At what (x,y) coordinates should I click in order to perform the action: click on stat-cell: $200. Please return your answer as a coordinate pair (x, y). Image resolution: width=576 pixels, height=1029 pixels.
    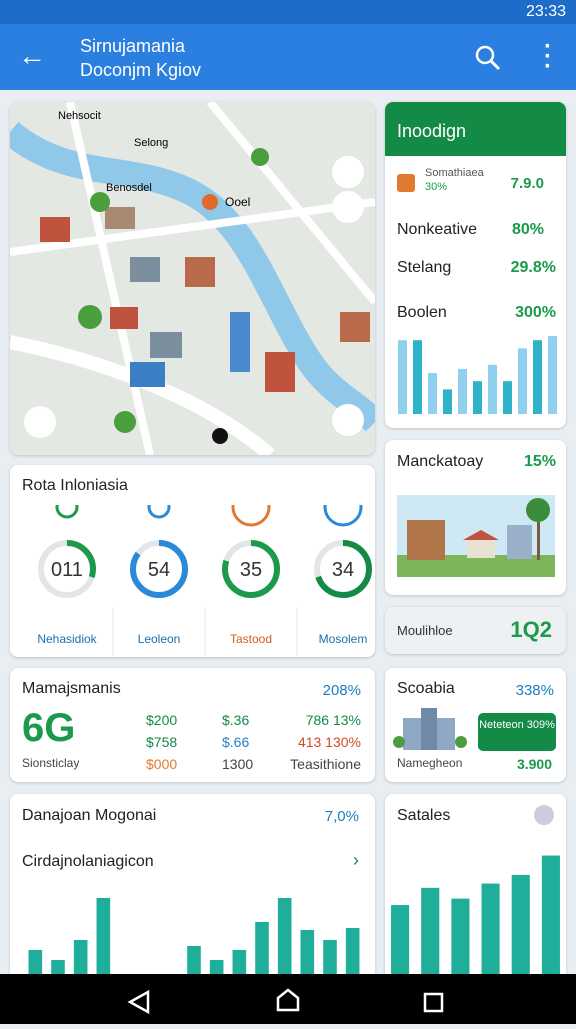
    Looking at the image, I should click on (162, 720).